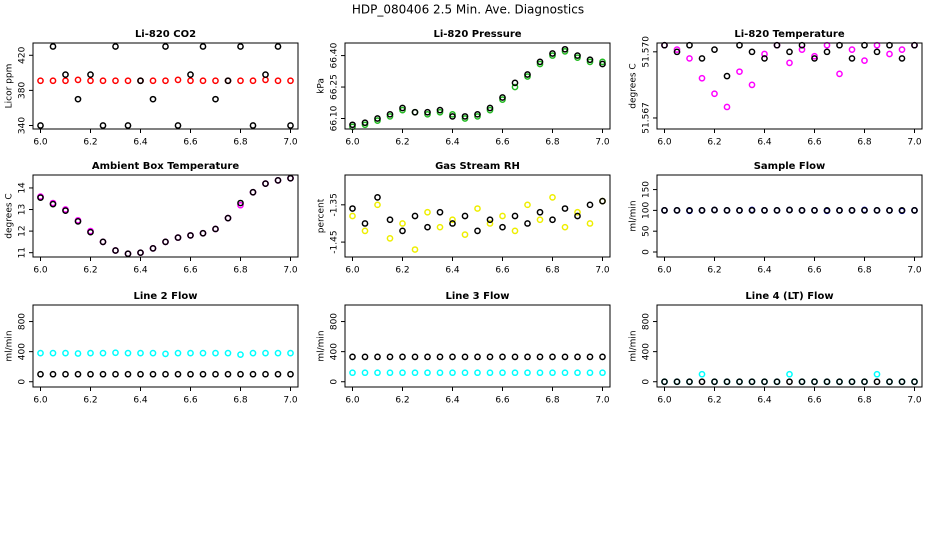  What do you see at coordinates (23, 230) in the screenshot?
I see `y-tick-label: 12` at bounding box center [23, 230].